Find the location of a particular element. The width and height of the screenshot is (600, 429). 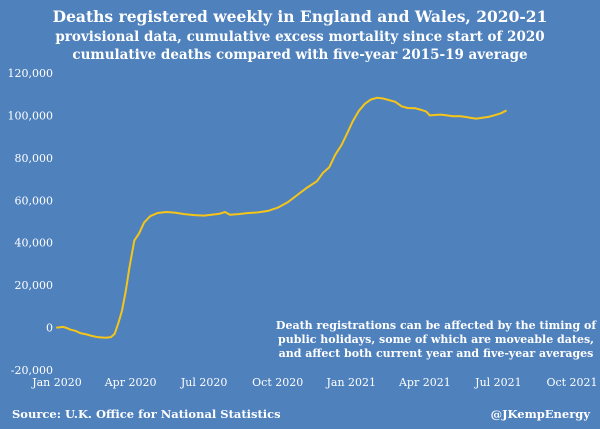

y-tick-label: 80,000 is located at coordinates (34, 158).